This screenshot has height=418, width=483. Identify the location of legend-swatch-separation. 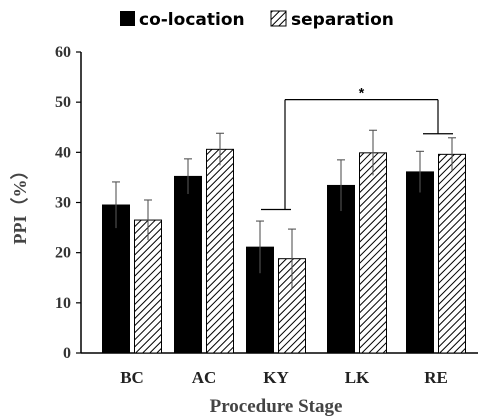
(278, 18).